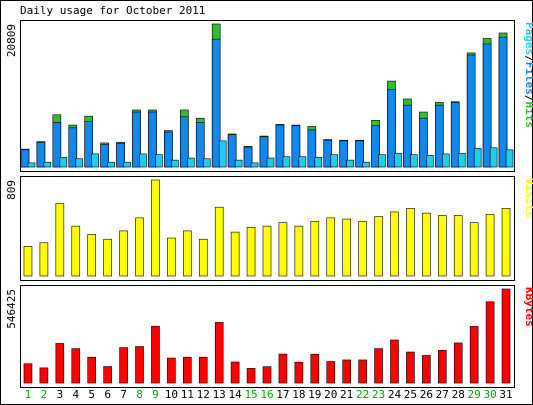 This screenshot has height=405, width=533. Describe the element at coordinates (298, 394) in the screenshot. I see `x-tick-label: 18` at that location.